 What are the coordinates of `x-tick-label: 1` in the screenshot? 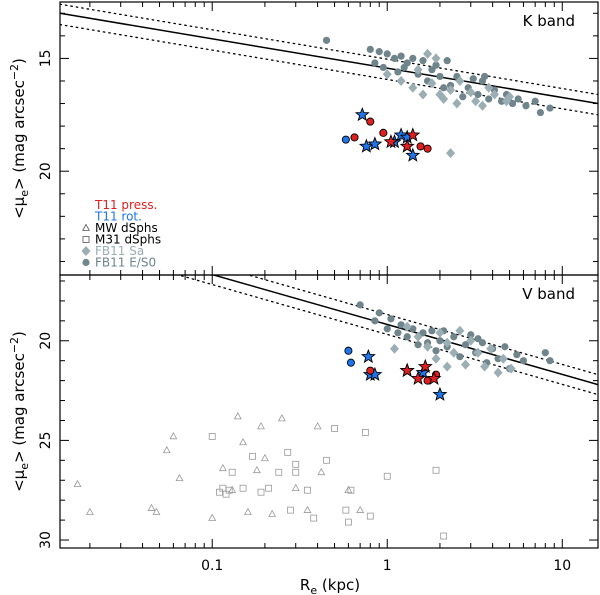 It's located at (387, 566).